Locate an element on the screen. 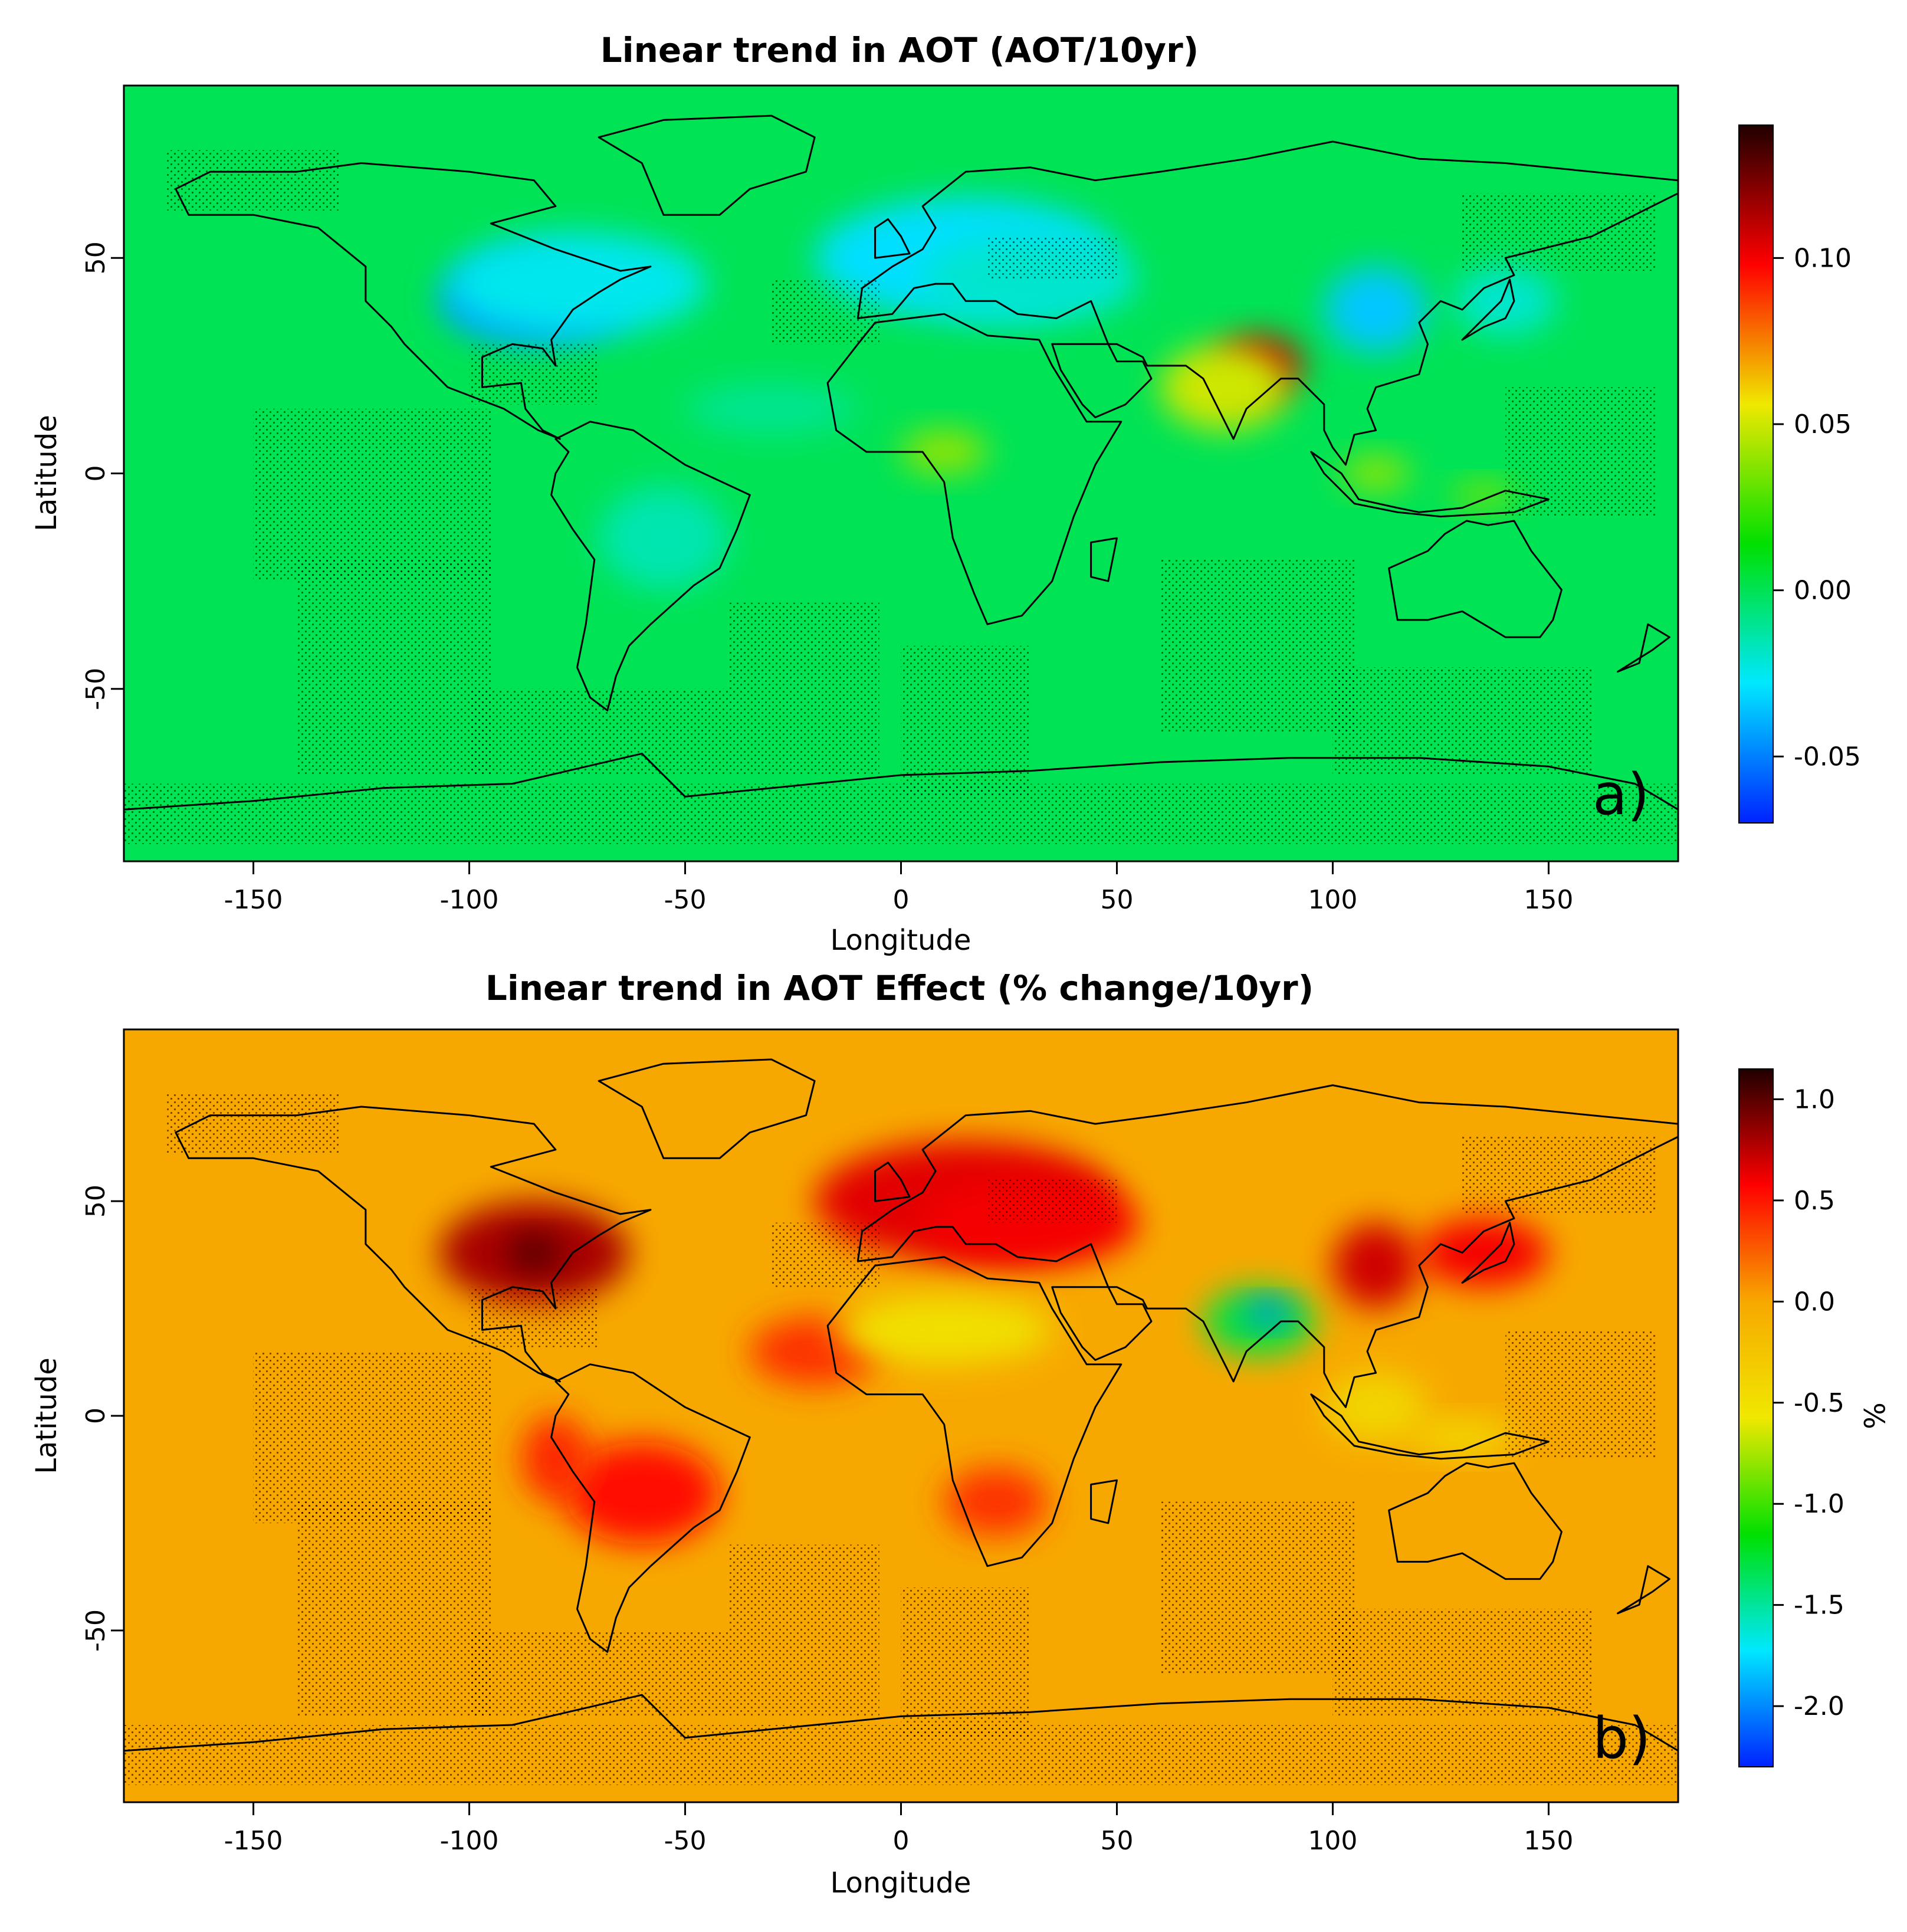 The height and width of the screenshot is (1932, 1907). coastline-eurasia is located at coordinates (1267, 303).